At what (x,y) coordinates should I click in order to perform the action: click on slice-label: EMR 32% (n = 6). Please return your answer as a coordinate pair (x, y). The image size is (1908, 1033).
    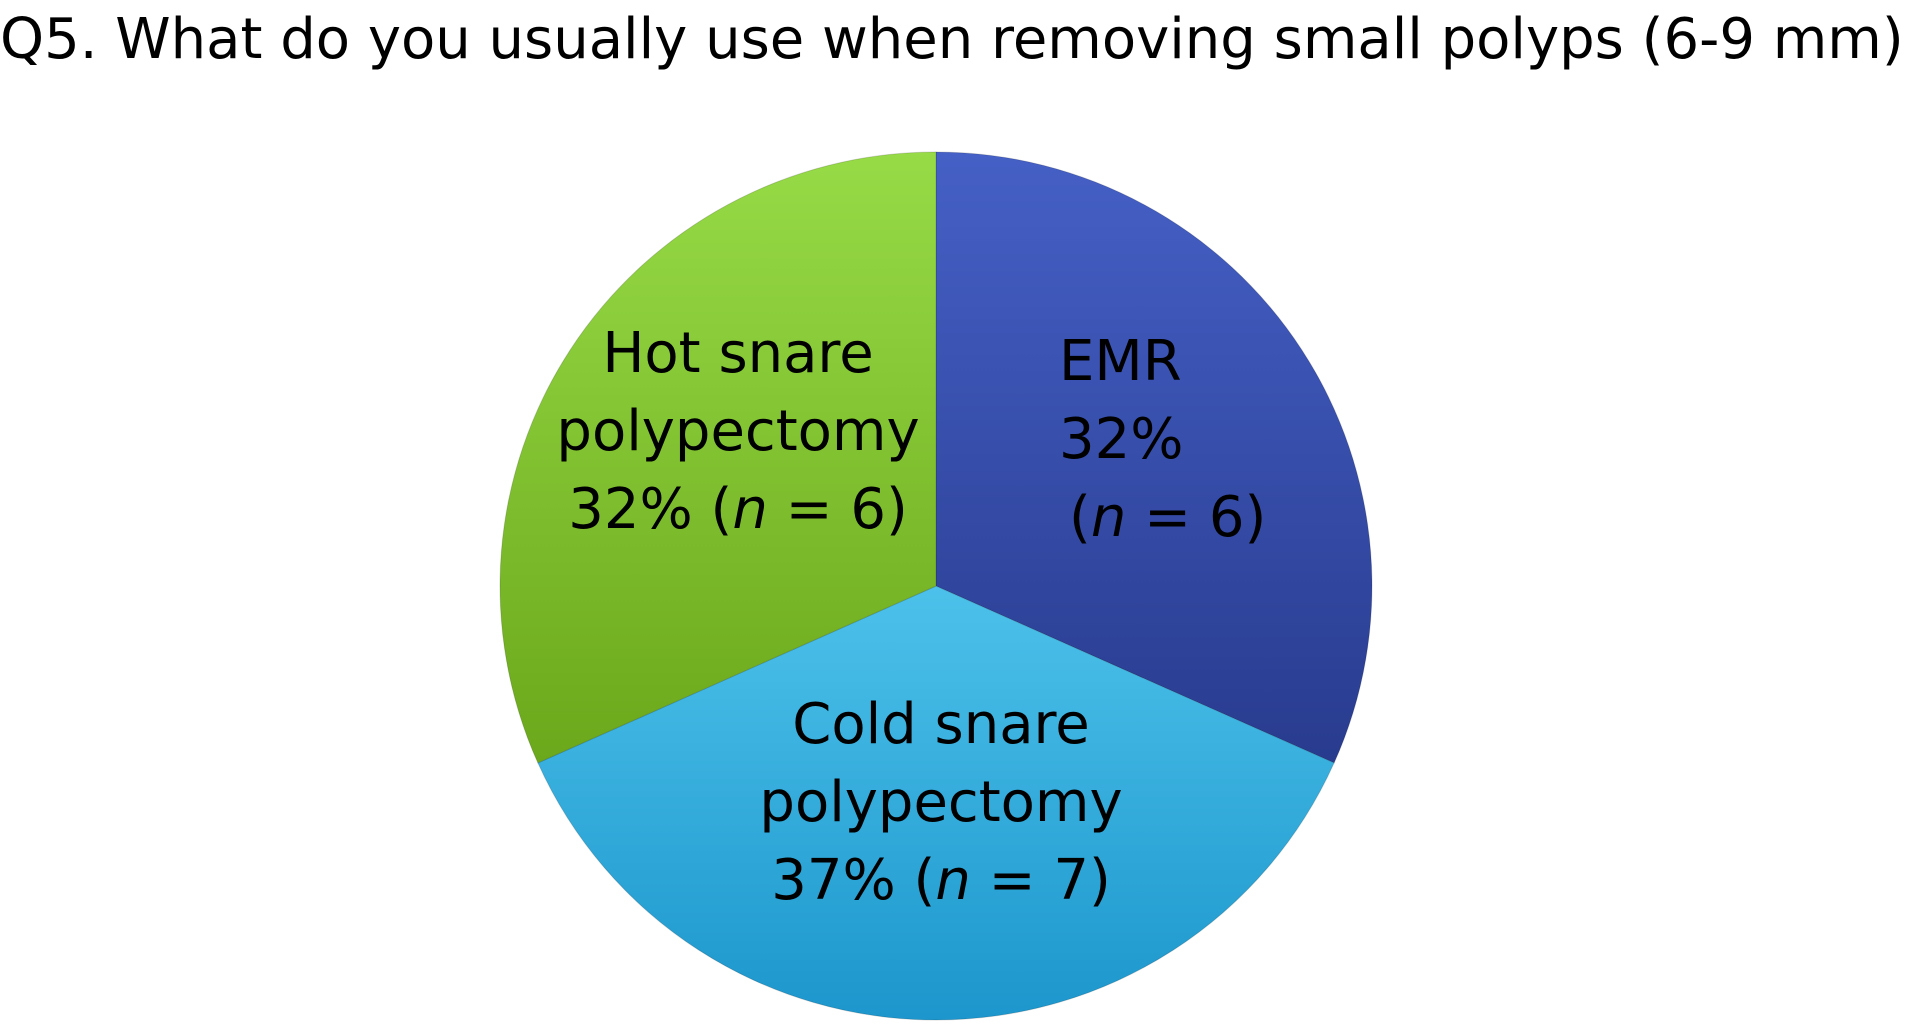
    Looking at the image, I should click on (1162, 439).